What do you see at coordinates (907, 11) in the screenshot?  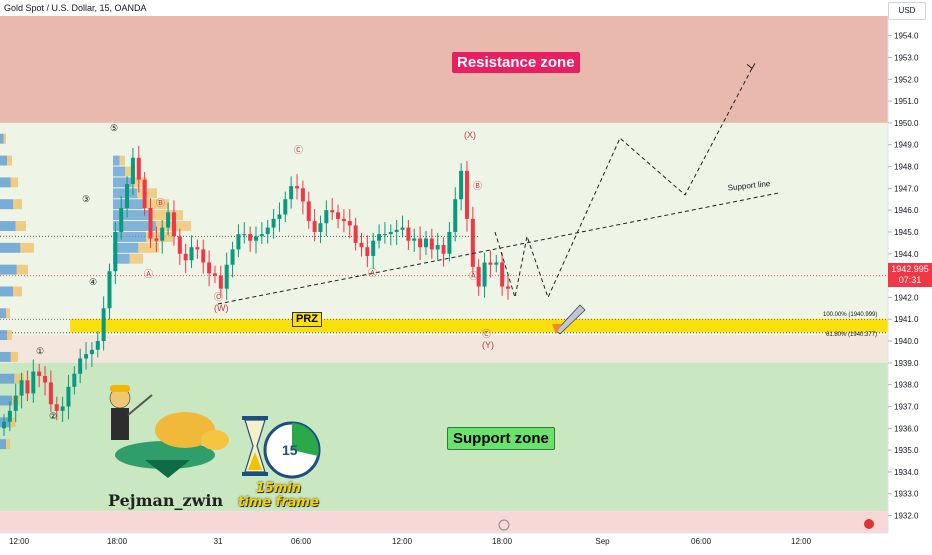 I see `currency-button: USD` at bounding box center [907, 11].